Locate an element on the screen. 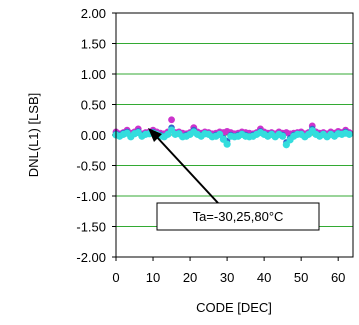  x-axis-ticks: 0 10 20 30 40 50 60 is located at coordinates (228, 271).